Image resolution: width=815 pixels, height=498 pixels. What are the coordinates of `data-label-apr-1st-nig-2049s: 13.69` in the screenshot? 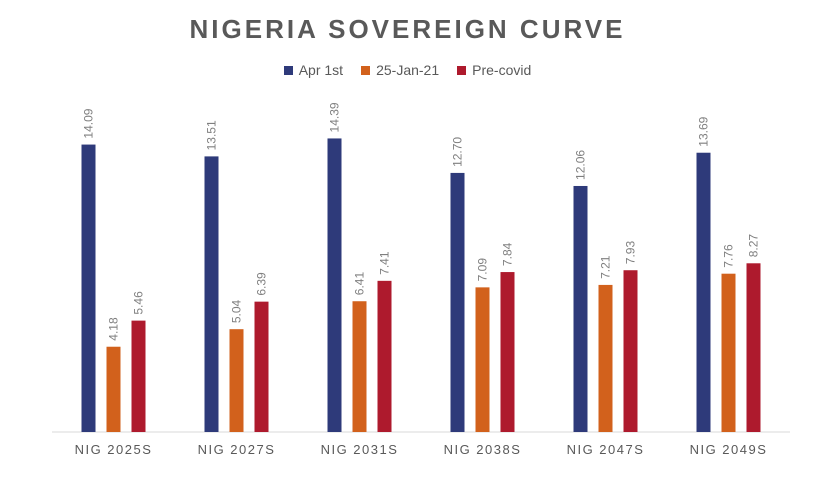 It's located at (704, 131).